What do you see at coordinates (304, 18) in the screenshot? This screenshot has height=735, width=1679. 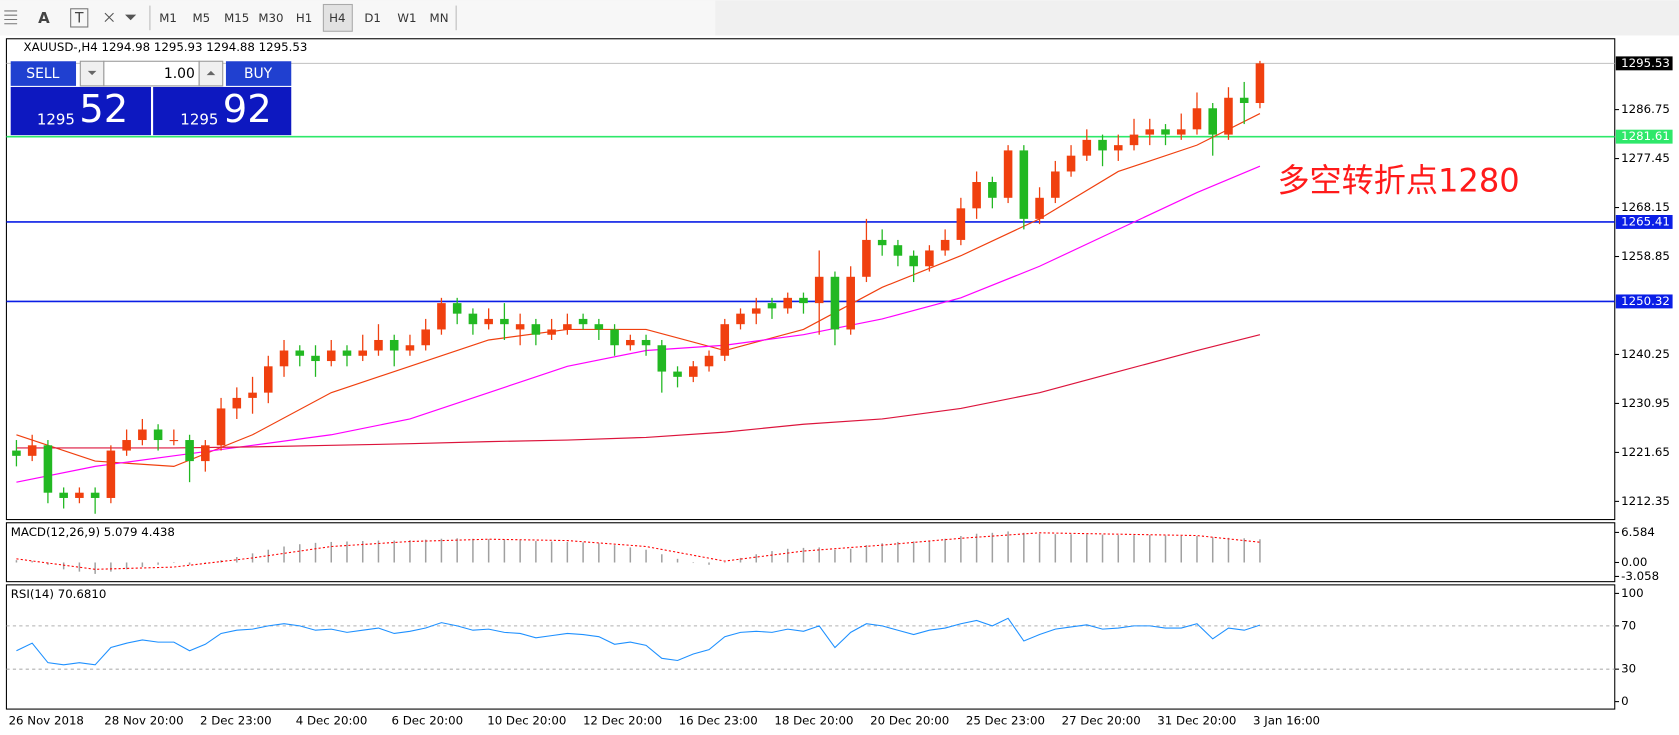 I see `timeframe-button: H1` at bounding box center [304, 18].